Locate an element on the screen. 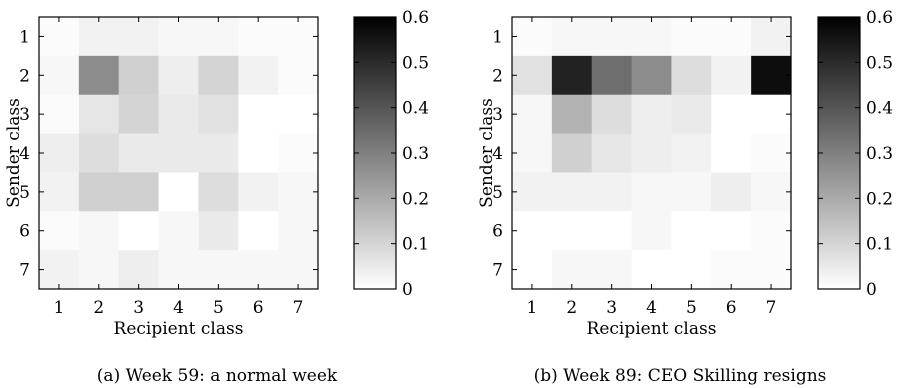 Image resolution: width=903 pixels, height=388 pixels. heatmap-cell-r1-c1 is located at coordinates (532, 36).